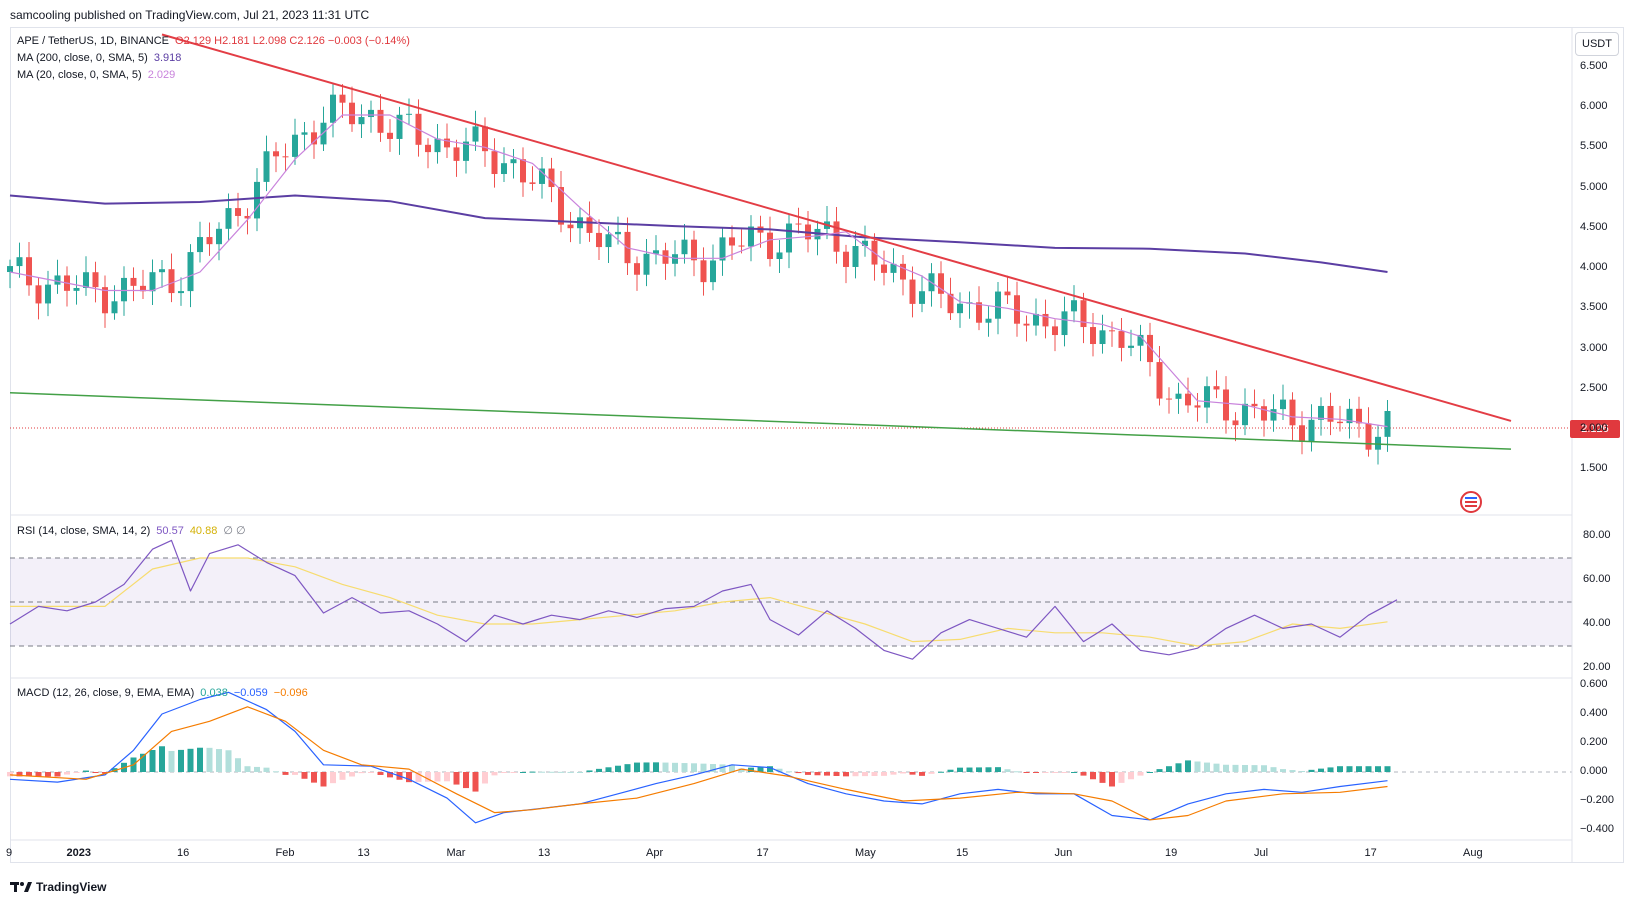 The image size is (1634, 907). Describe the element at coordinates (456, 853) in the screenshot. I see `time-tick-label: Mar` at that location.